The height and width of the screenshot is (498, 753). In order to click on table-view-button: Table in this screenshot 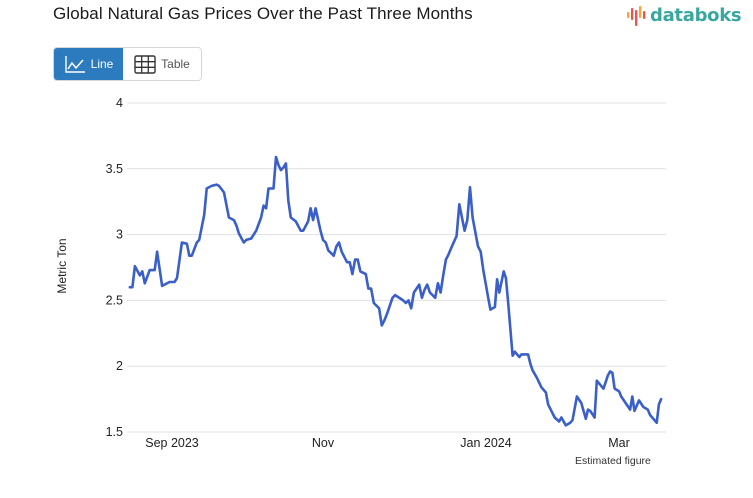, I will do `click(162, 64)`.